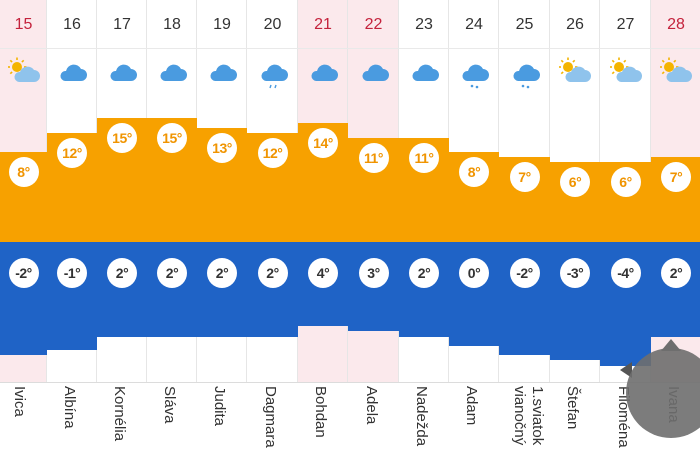 This screenshot has height=467, width=700. Describe the element at coordinates (122, 24) in the screenshot. I see `day-date: 17` at that location.